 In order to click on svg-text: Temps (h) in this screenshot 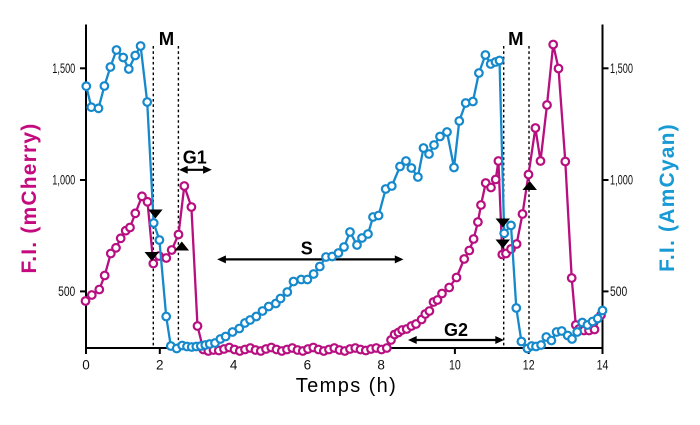, I will do `click(347, 386)`.